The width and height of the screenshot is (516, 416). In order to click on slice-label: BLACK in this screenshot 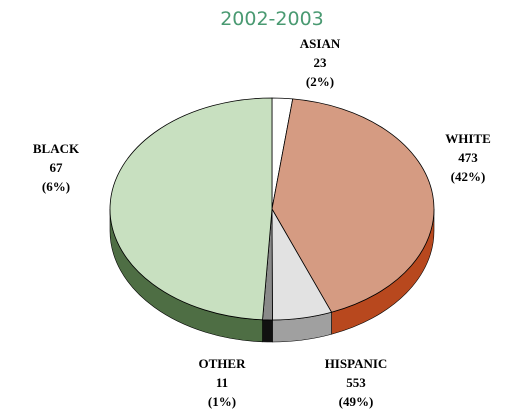, I will do `click(56, 148)`.